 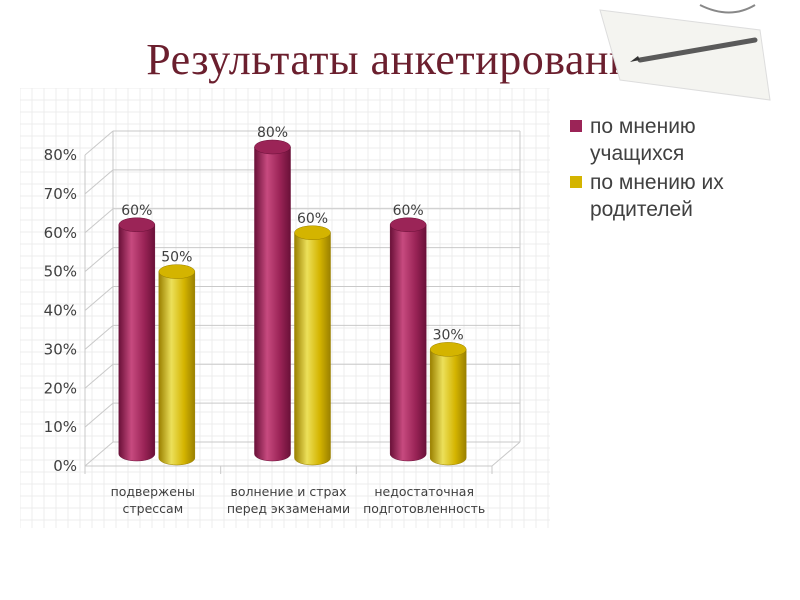 What do you see at coordinates (60, 272) in the screenshot?
I see `y-tick-label: 50%` at bounding box center [60, 272].